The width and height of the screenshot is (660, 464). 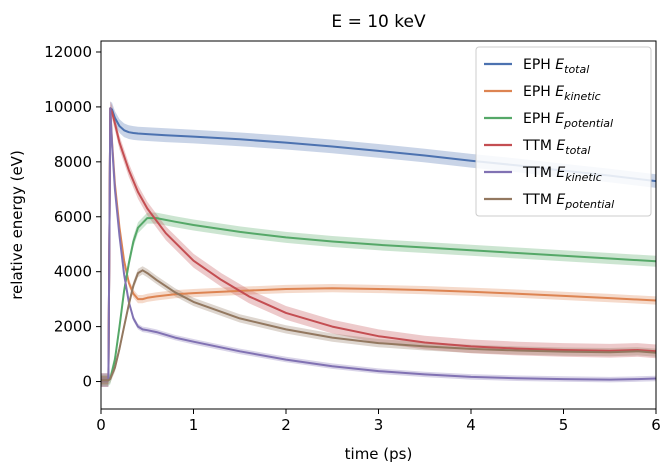 What do you see at coordinates (286, 425) in the screenshot?
I see `x-tick-label: 2` at bounding box center [286, 425].